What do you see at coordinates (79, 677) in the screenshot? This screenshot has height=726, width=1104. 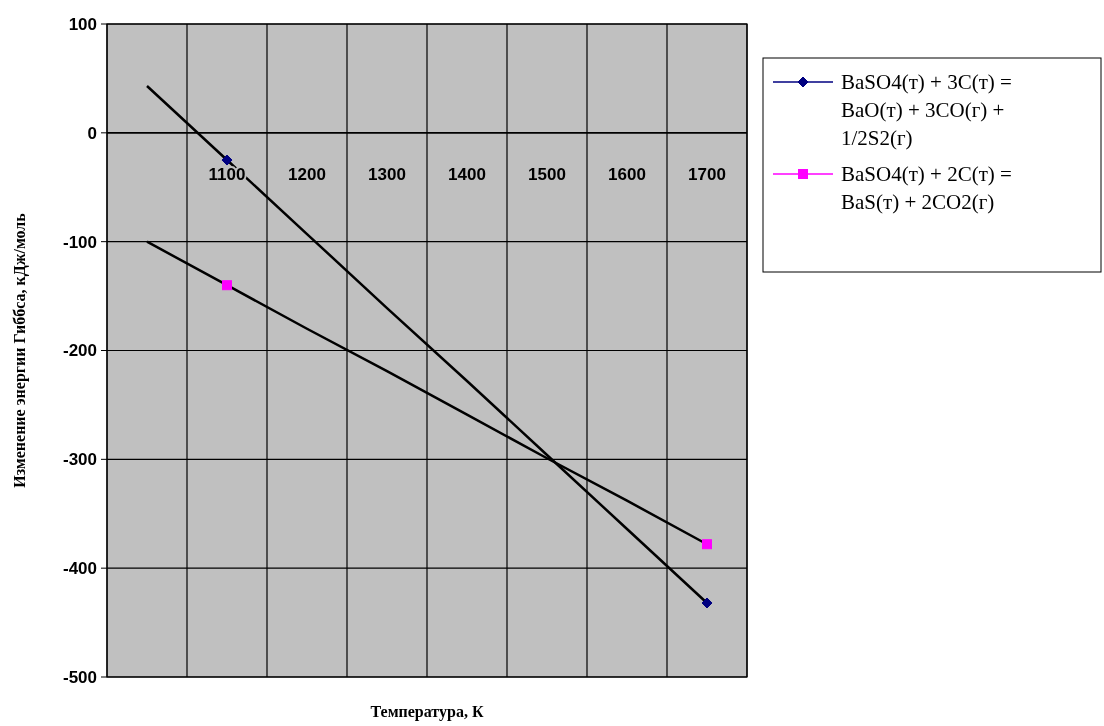 I see `y-tick-label: -500` at bounding box center [79, 677].